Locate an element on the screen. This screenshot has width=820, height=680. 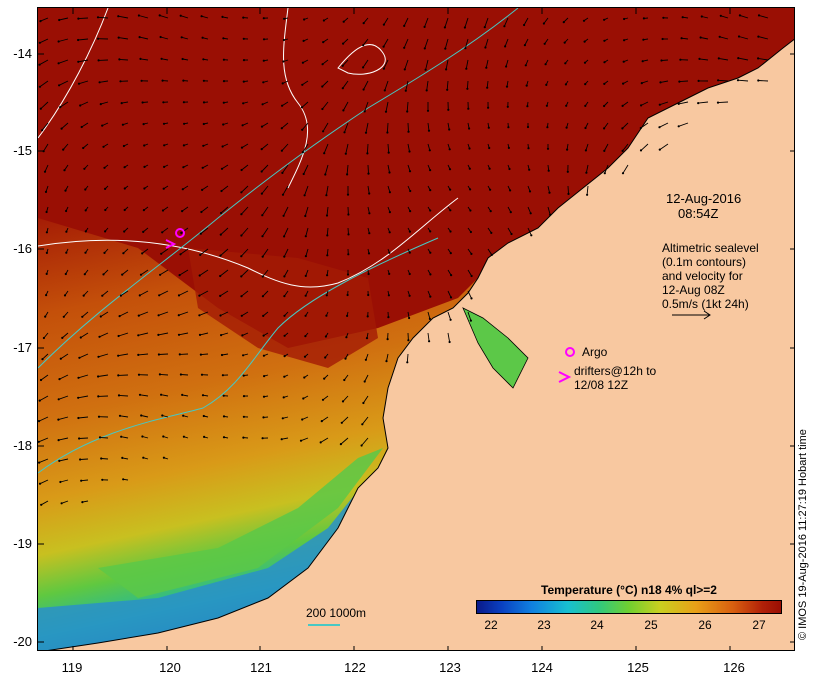
altimetry-line1: Altimetric sealevel is located at coordinates (710, 248).